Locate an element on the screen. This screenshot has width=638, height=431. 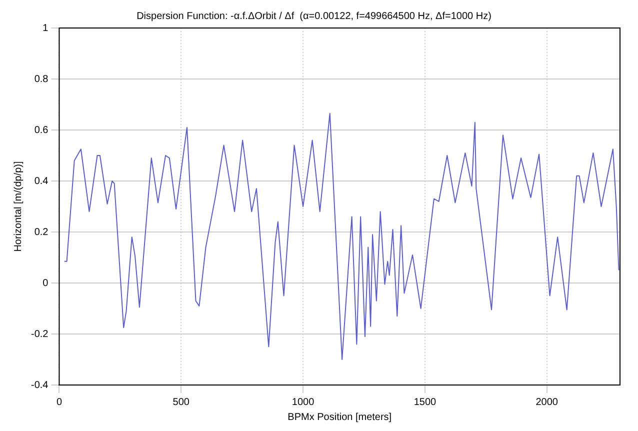
chart-title: Dispersion Function: -α.f.ΔOrbit / Δf (α=0.00122, f=499664500 Hz, Δf=1000 Hz) is located at coordinates (314, 16).